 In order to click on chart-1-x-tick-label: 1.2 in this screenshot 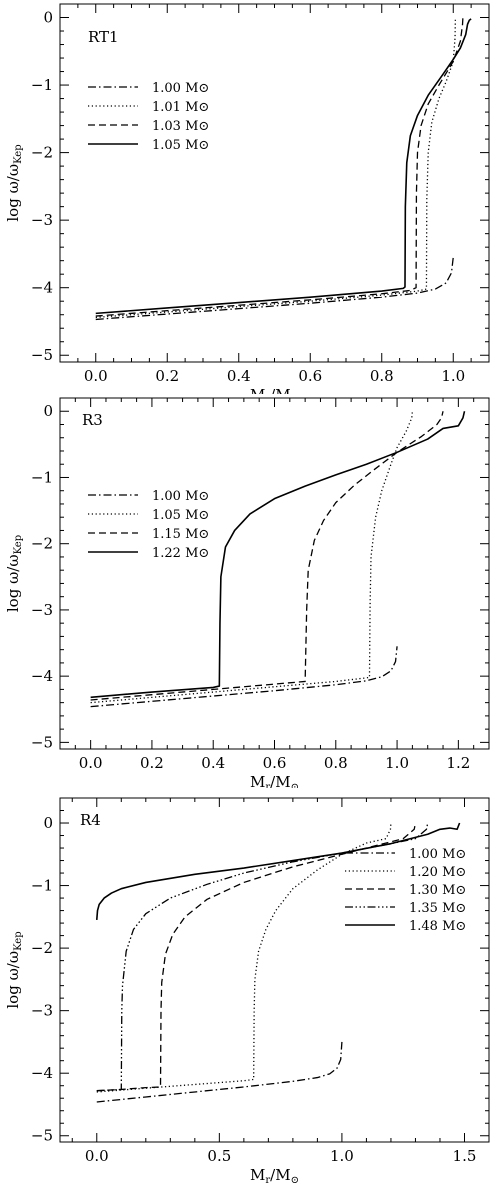, I will do `click(458, 763)`.